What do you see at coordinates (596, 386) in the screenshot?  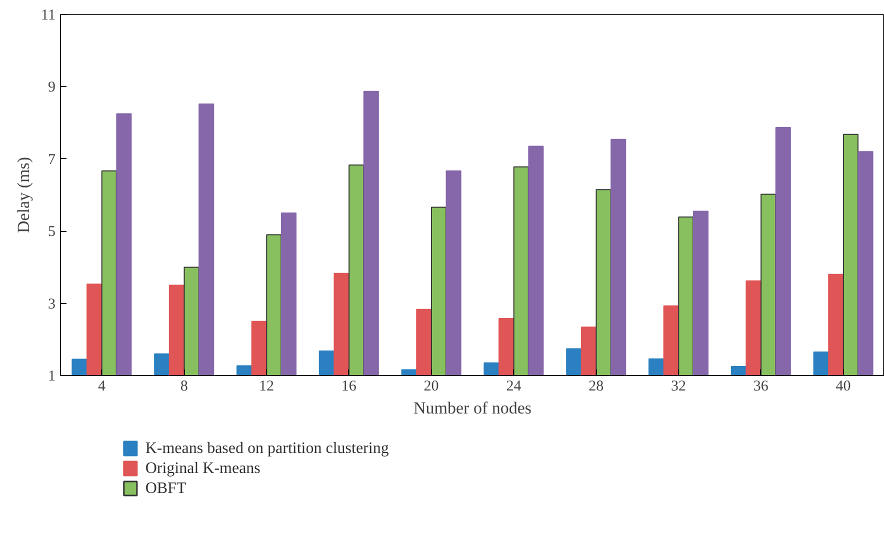 I see `x-tick-label: 28` at bounding box center [596, 386].